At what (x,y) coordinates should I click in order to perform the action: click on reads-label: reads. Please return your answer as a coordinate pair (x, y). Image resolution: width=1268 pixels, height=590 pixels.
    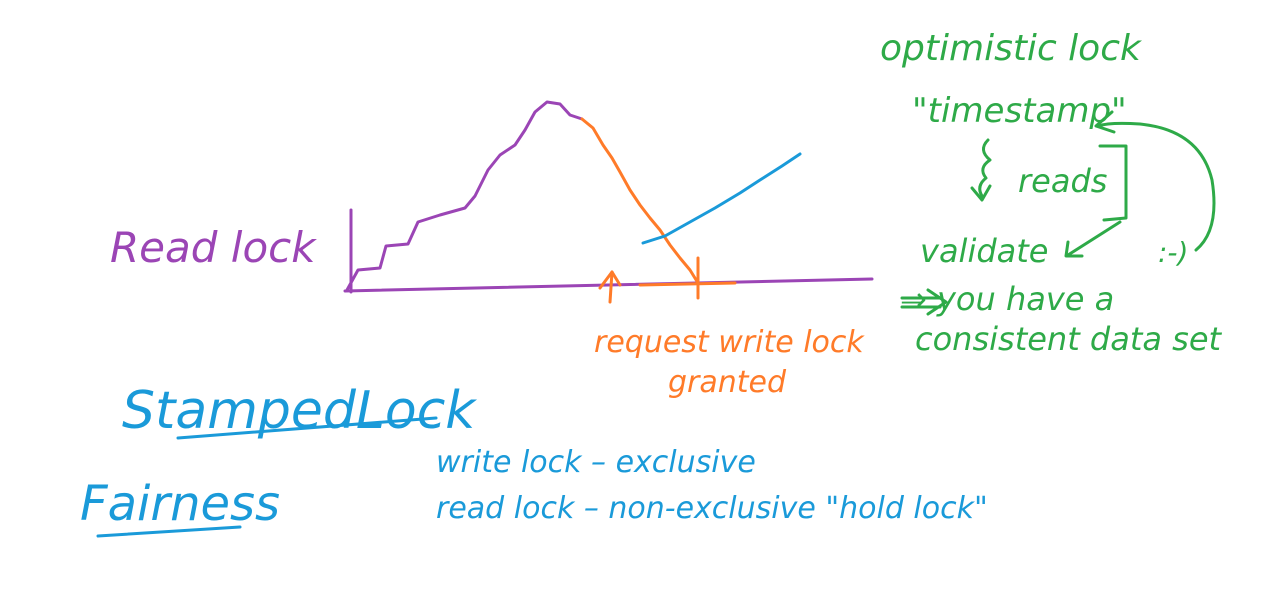
    Looking at the image, I should click on (1062, 181).